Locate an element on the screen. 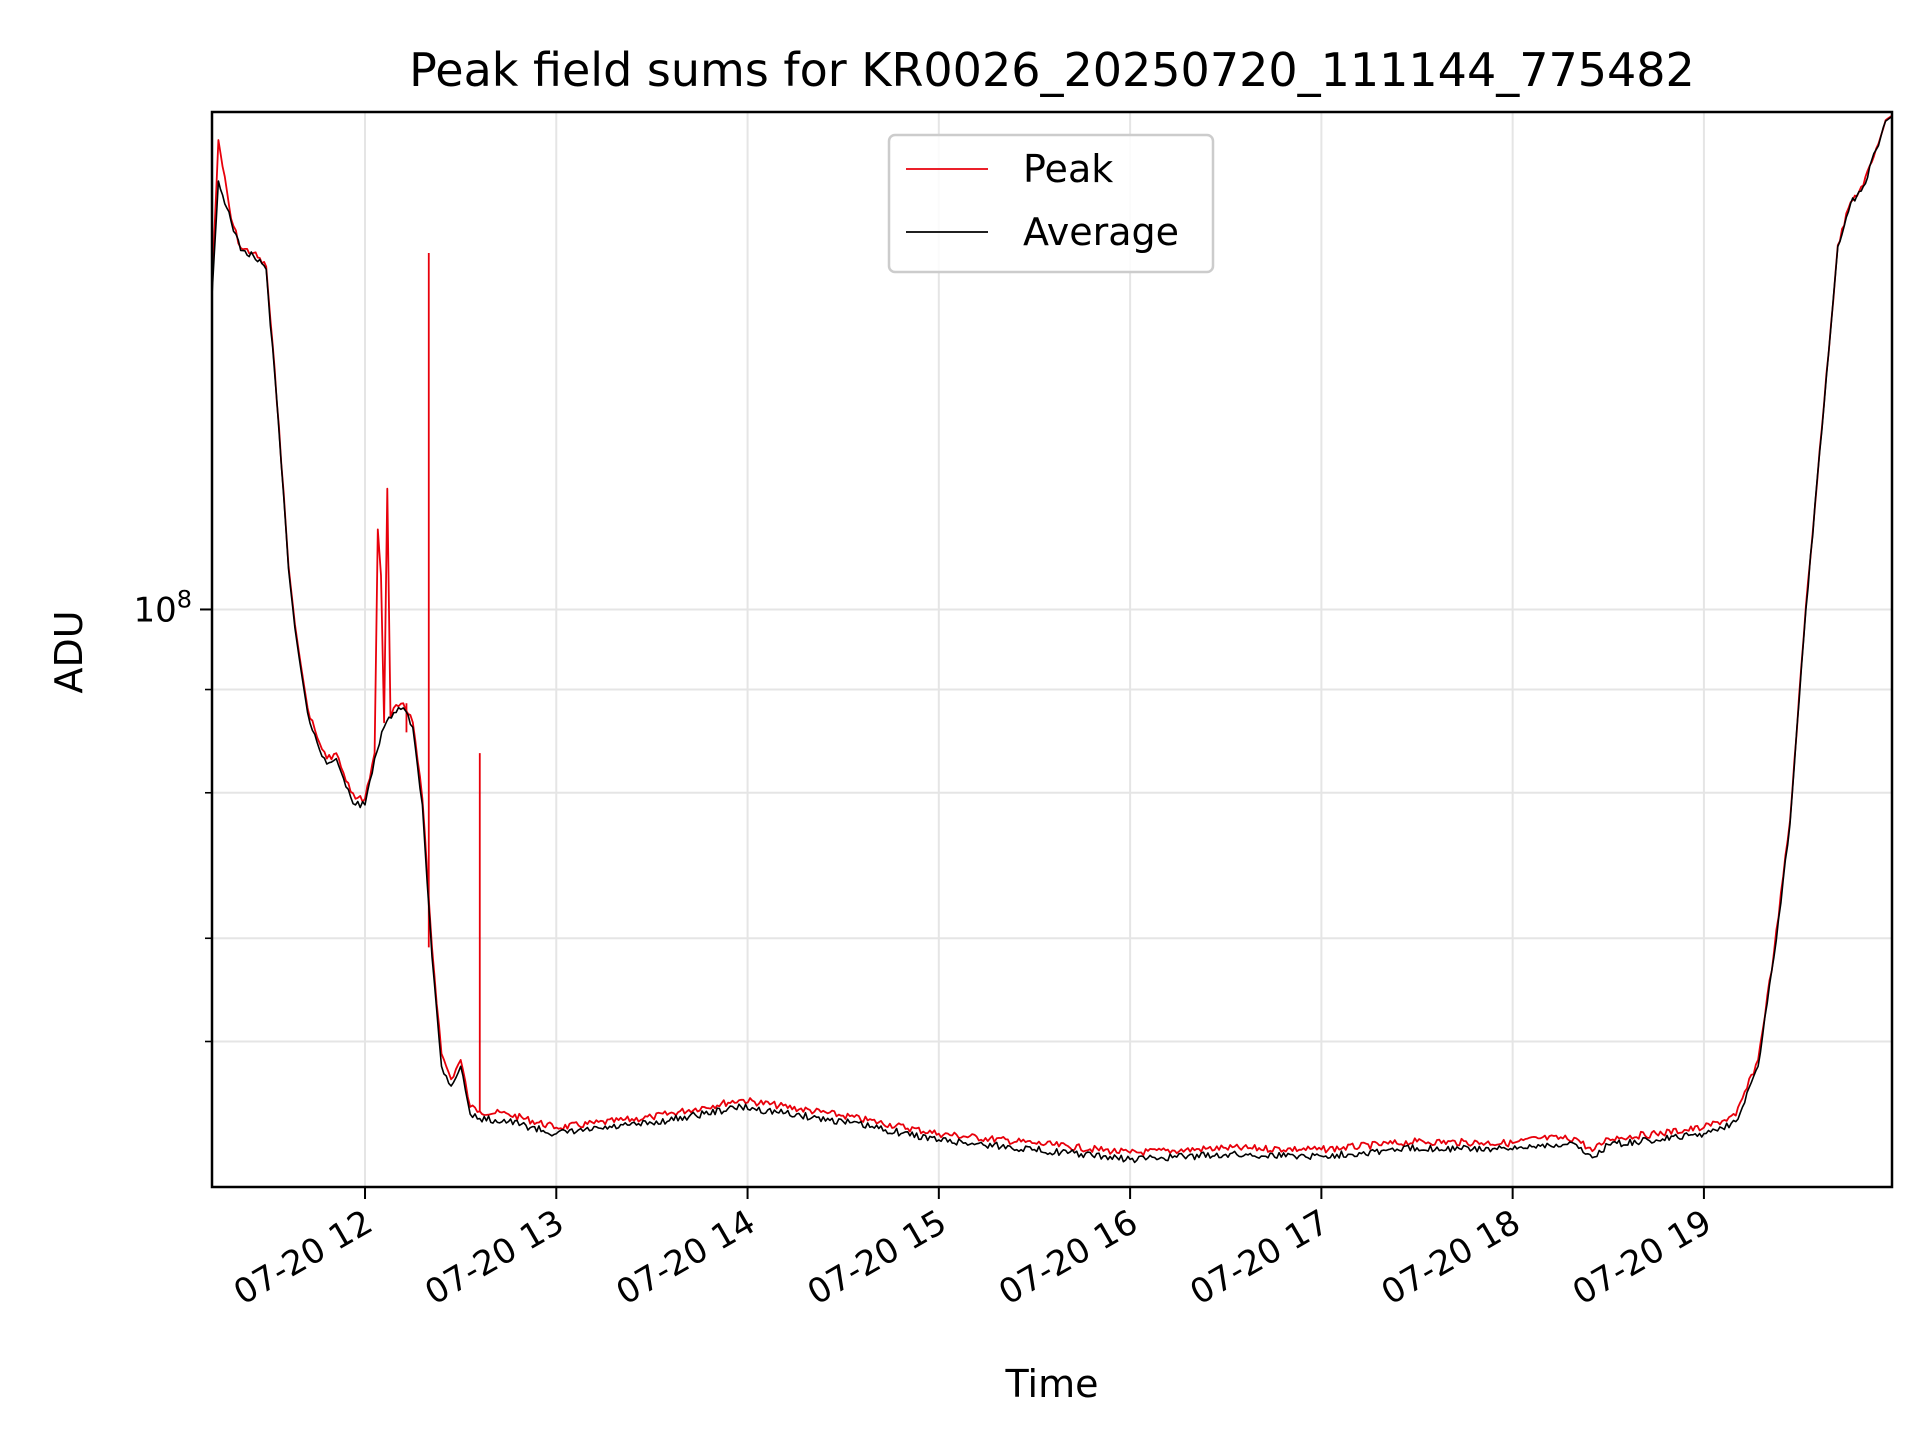  y-tick-label: 108 is located at coordinates (162, 607).